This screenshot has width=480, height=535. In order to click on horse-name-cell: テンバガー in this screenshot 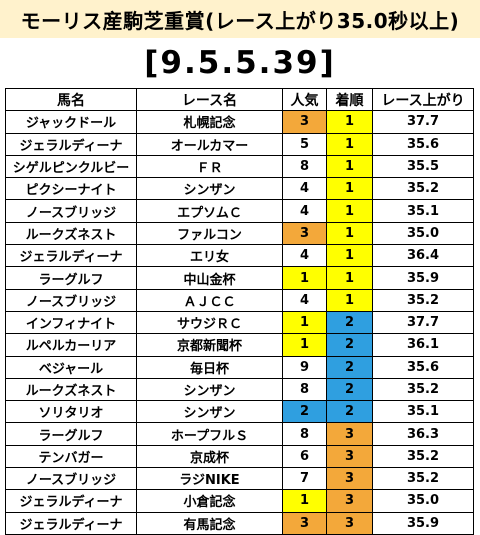, I will do `click(71, 456)`.